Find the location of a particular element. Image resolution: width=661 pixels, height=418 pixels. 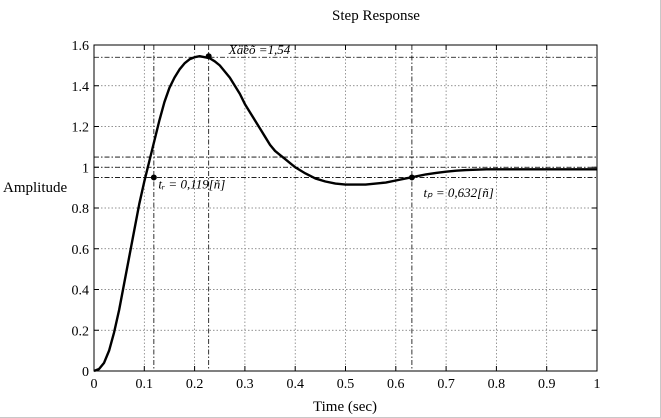

x-axis-label: Time (sec) is located at coordinates (345, 407).